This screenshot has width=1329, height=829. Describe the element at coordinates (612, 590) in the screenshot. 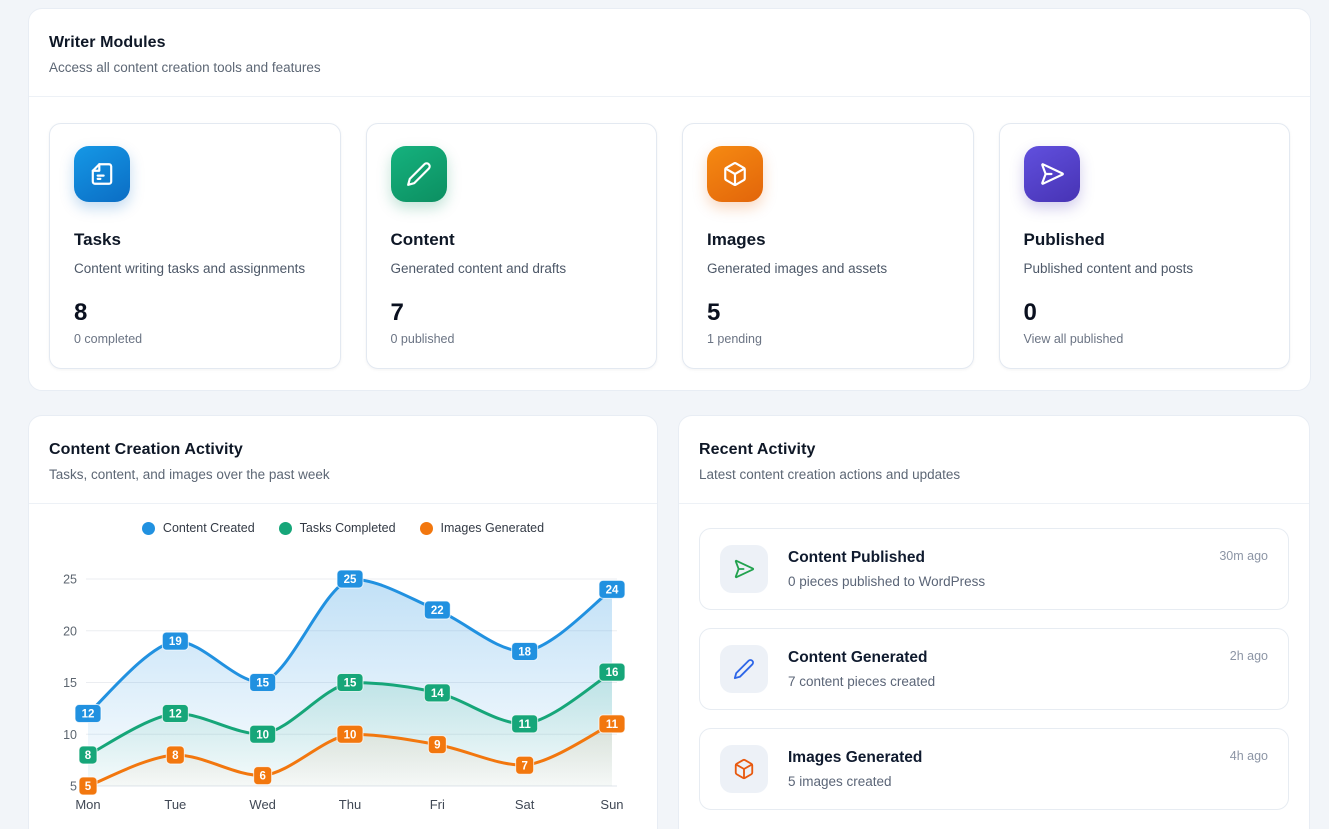

I see `svg-text: 24` at that location.